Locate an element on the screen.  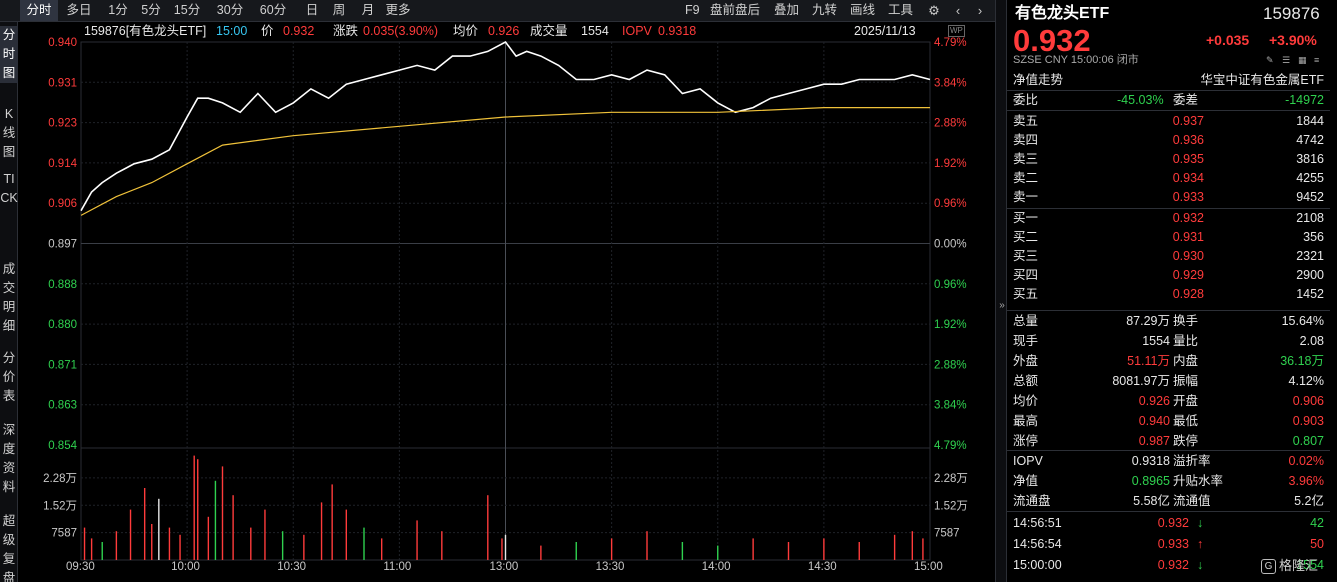
chart-date: 2025/11/13 is located at coordinates (885, 31).